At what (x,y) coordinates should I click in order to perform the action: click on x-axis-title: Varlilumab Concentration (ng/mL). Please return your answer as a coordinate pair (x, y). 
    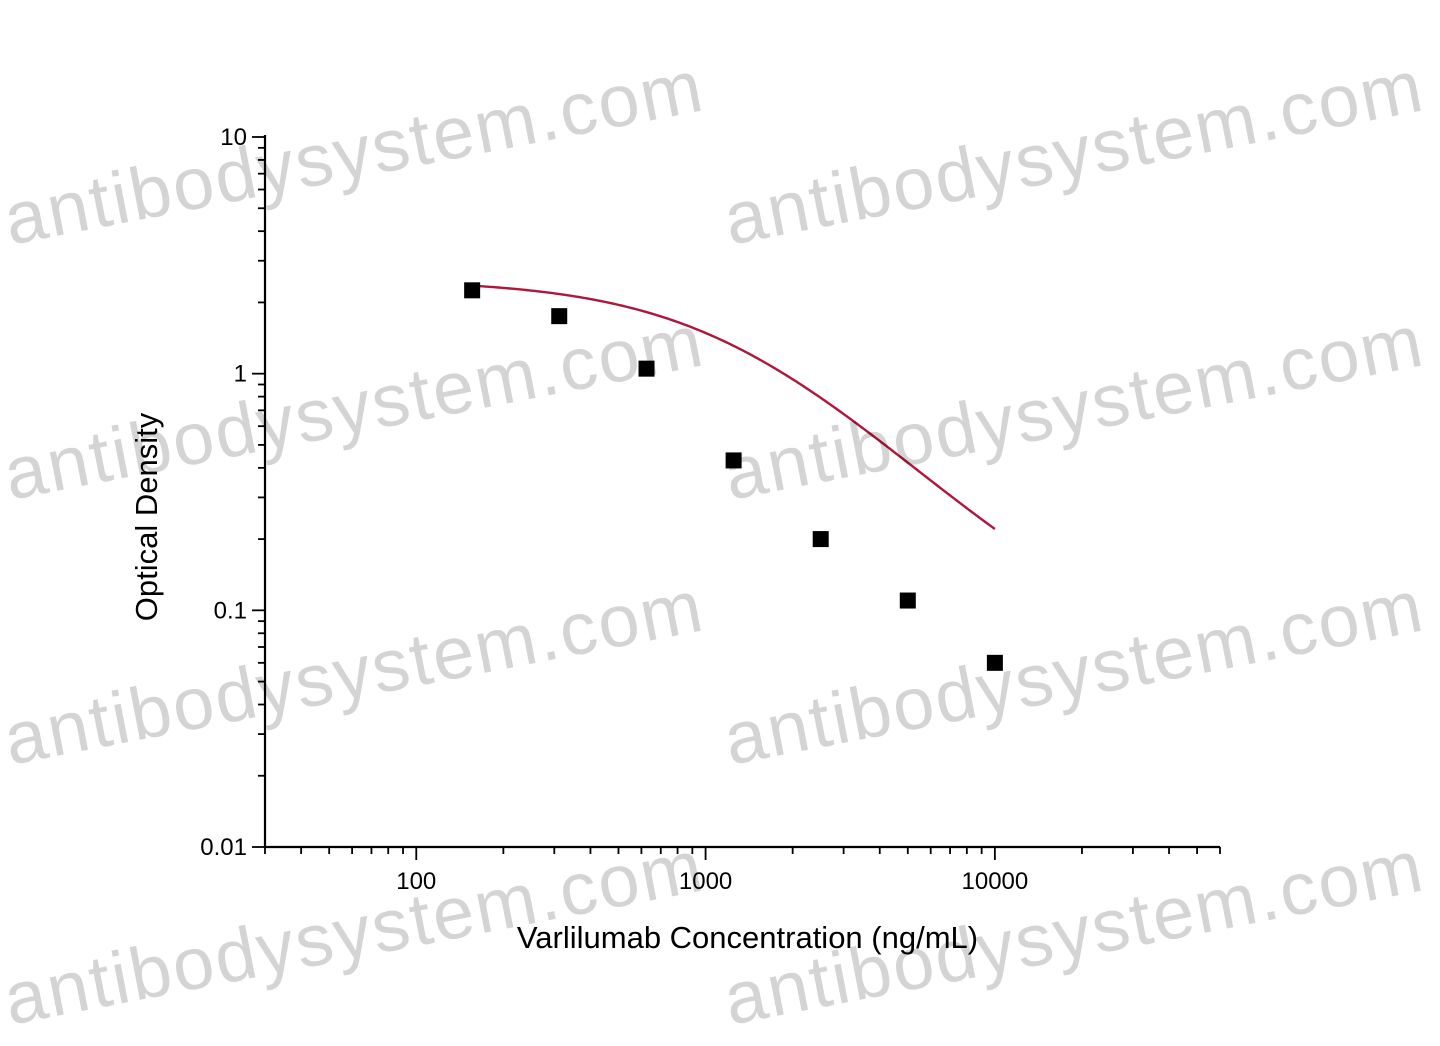
    Looking at the image, I should click on (747, 937).